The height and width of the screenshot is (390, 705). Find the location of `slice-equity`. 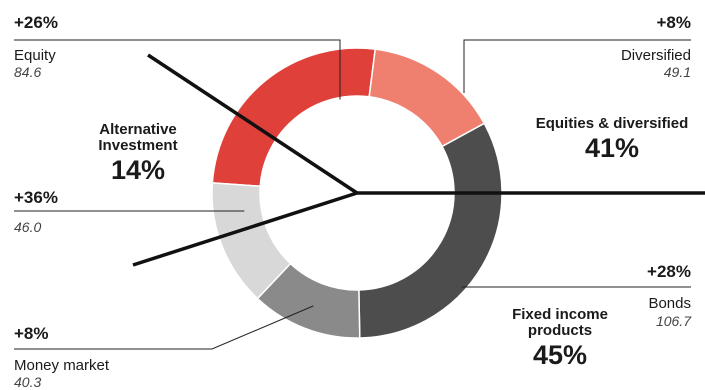

slice-equity is located at coordinates (294, 117).